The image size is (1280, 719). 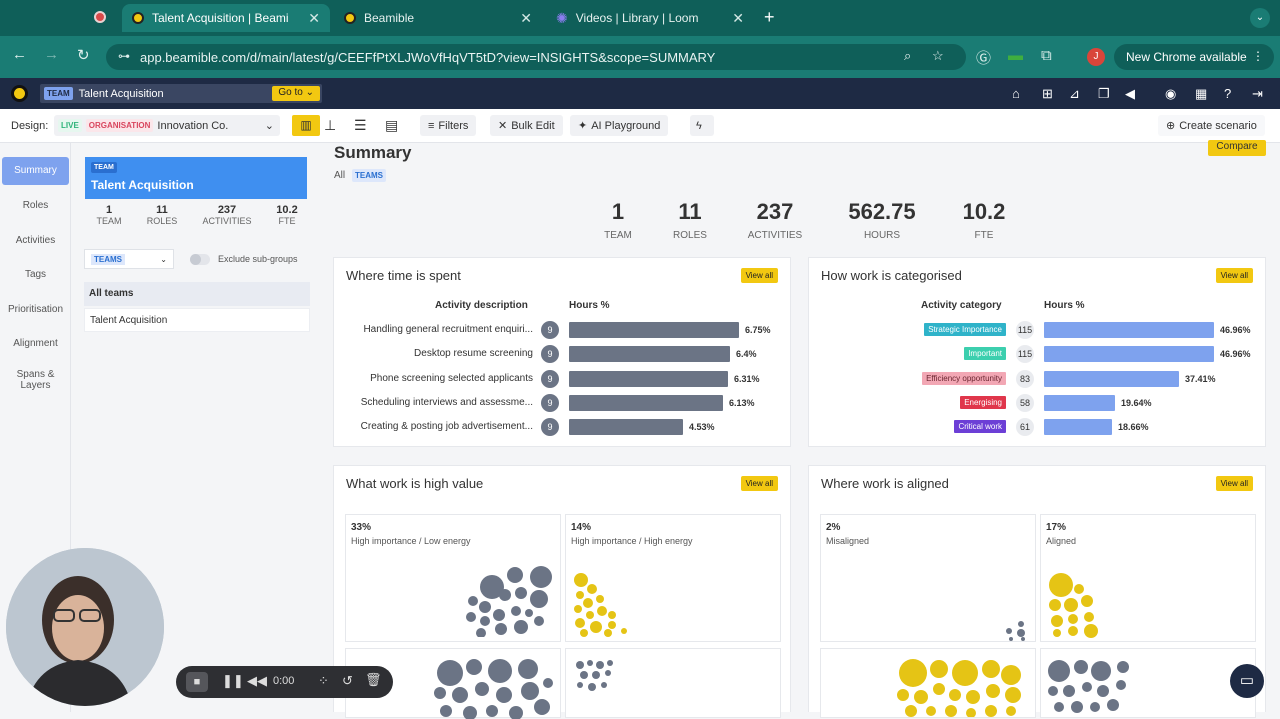 What do you see at coordinates (51, 54) in the screenshot?
I see `forward-icon: →` at bounding box center [51, 54].